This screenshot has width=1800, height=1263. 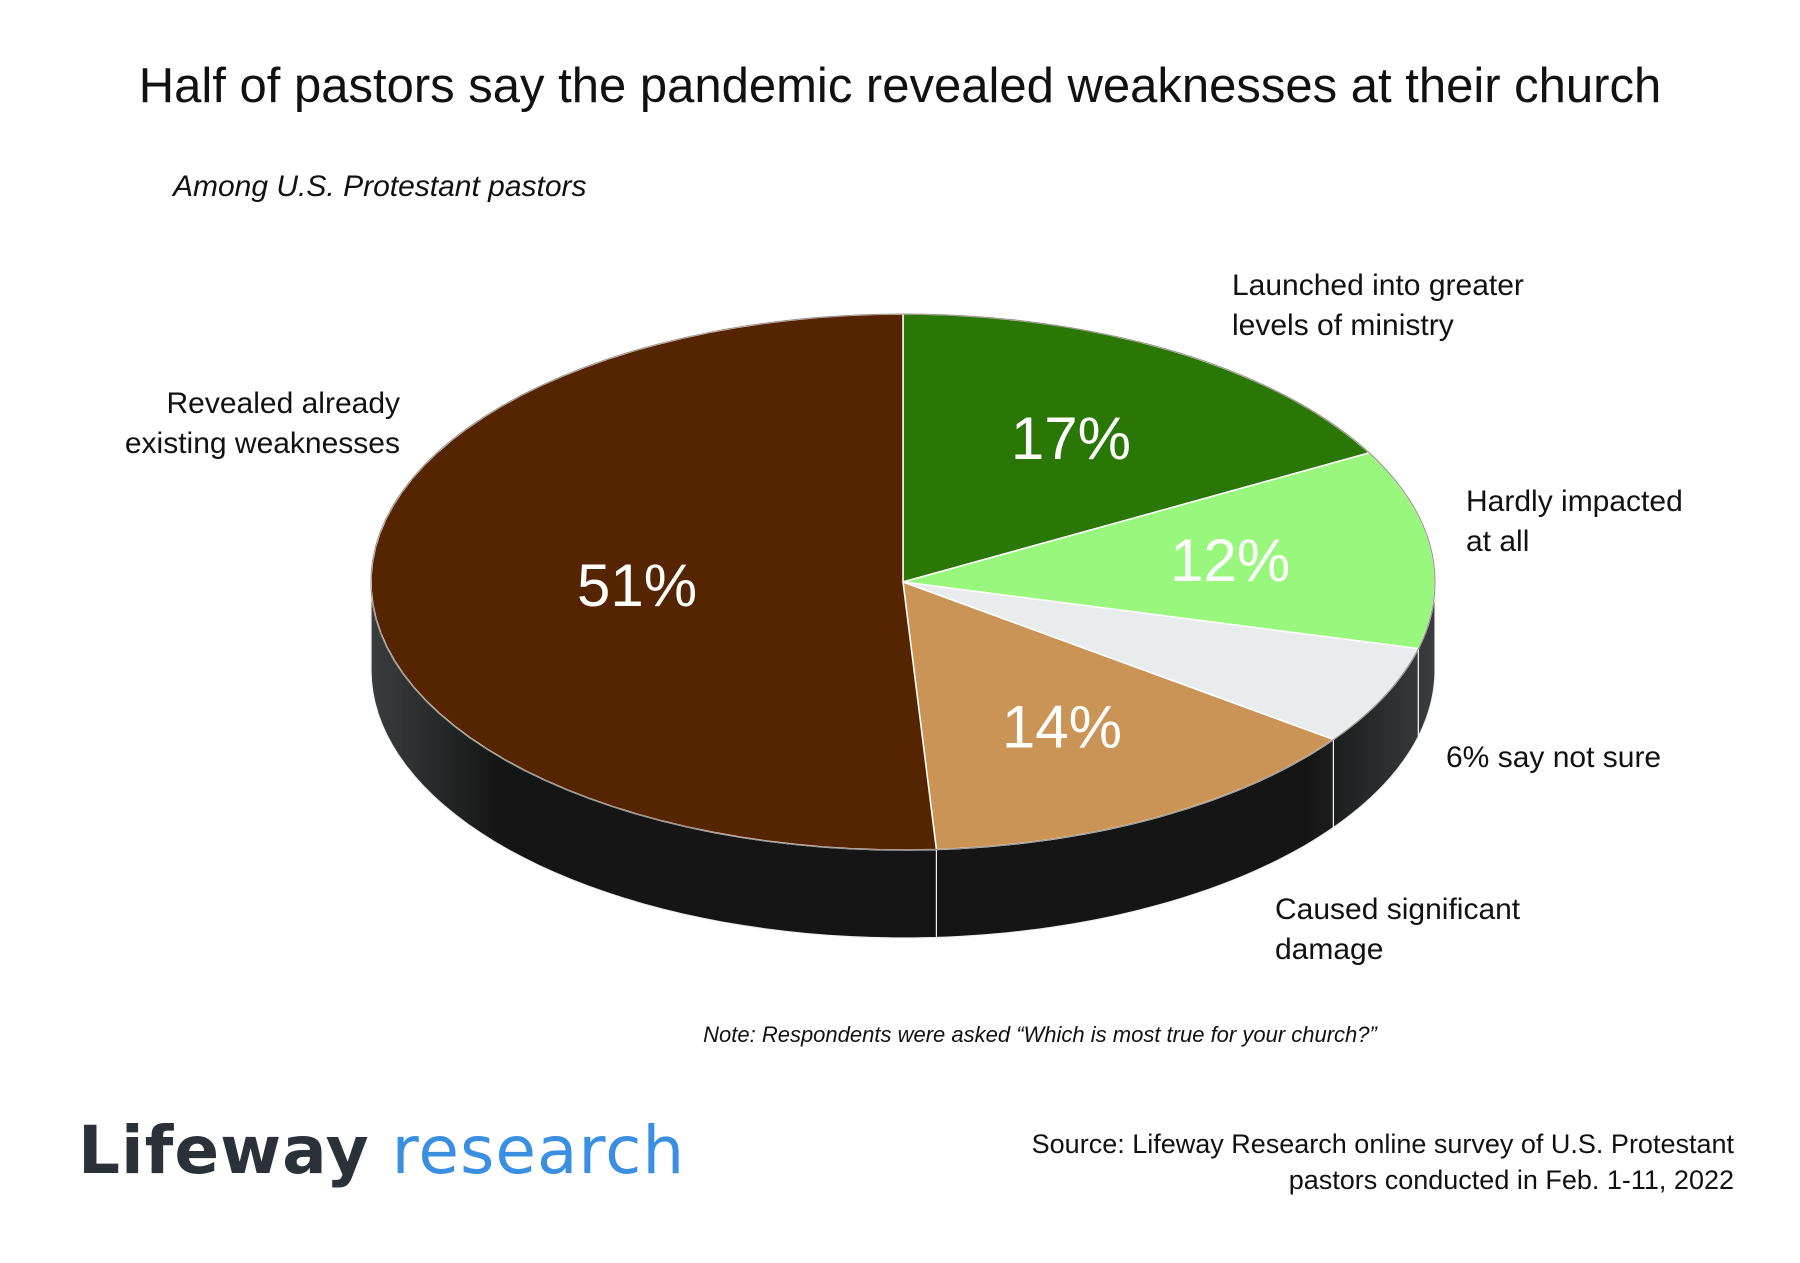 I want to click on label-launched-line2: levels of ministry, so click(x=1343, y=325).